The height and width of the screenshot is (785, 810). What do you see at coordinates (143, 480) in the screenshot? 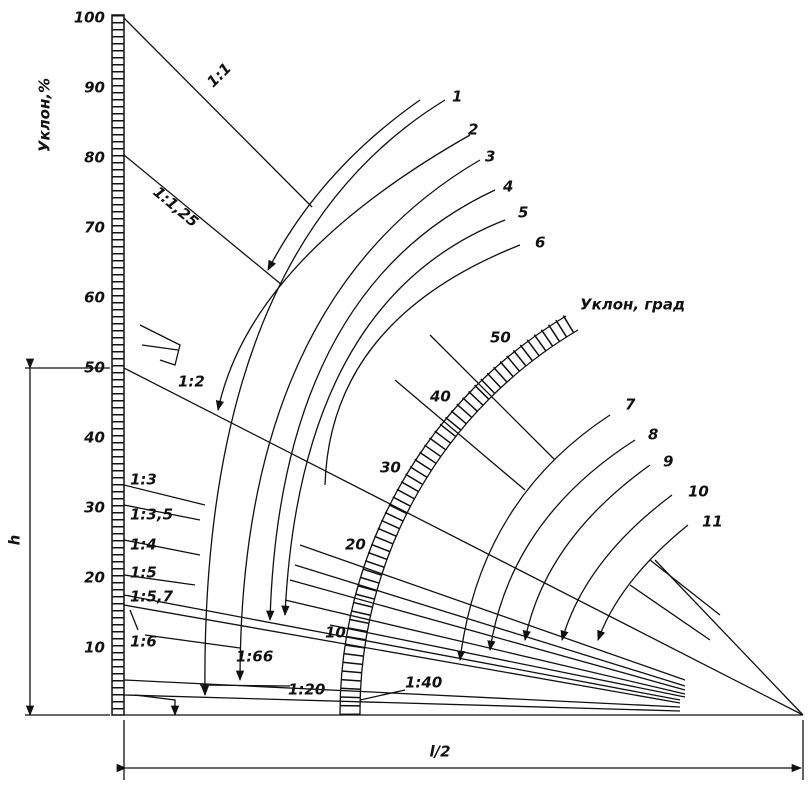
I see `ratio-label: 1:3` at bounding box center [143, 480].